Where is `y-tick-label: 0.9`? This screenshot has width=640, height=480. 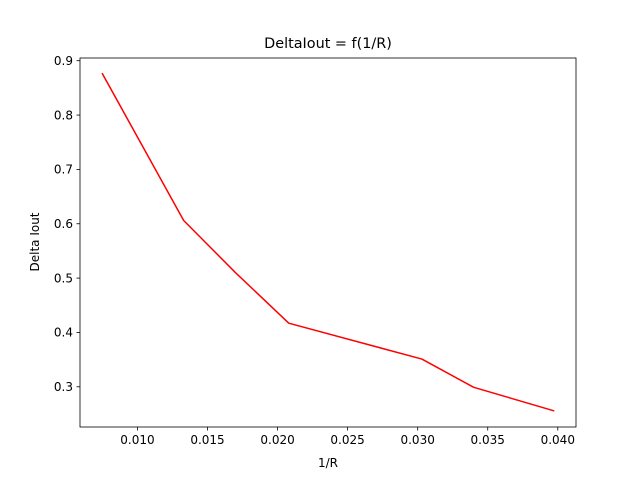
y-tick-label: 0.9 is located at coordinates (63, 61).